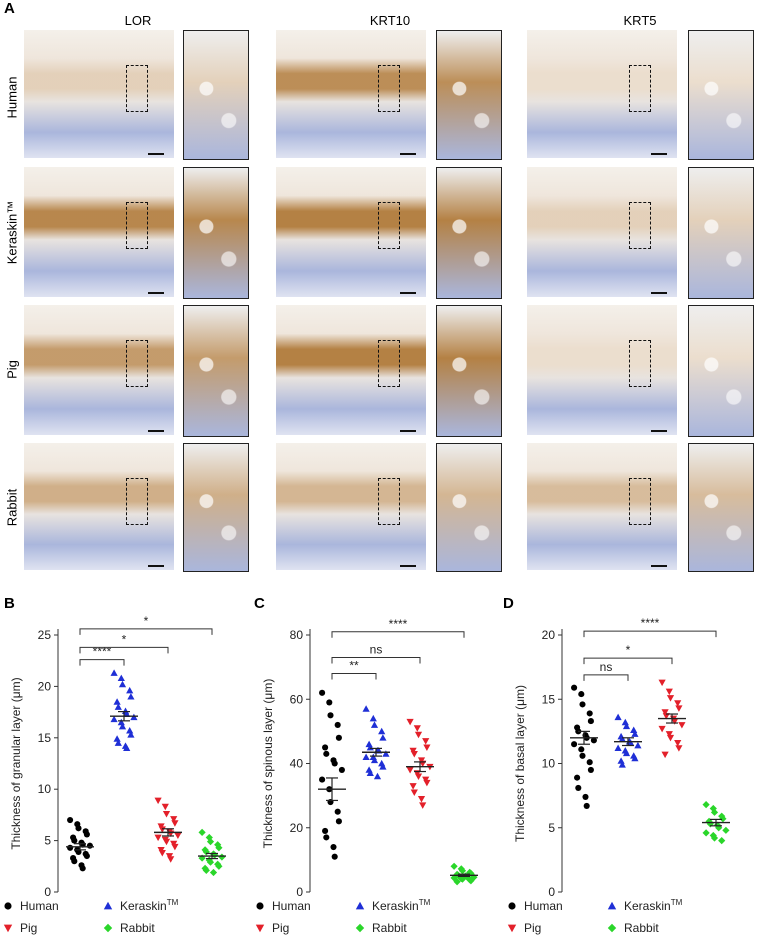 Image resolution: width=757 pixels, height=937 pixels. What do you see at coordinates (641, 928) in the screenshot?
I see `legend-label-rabbit: Rabbit` at bounding box center [641, 928].